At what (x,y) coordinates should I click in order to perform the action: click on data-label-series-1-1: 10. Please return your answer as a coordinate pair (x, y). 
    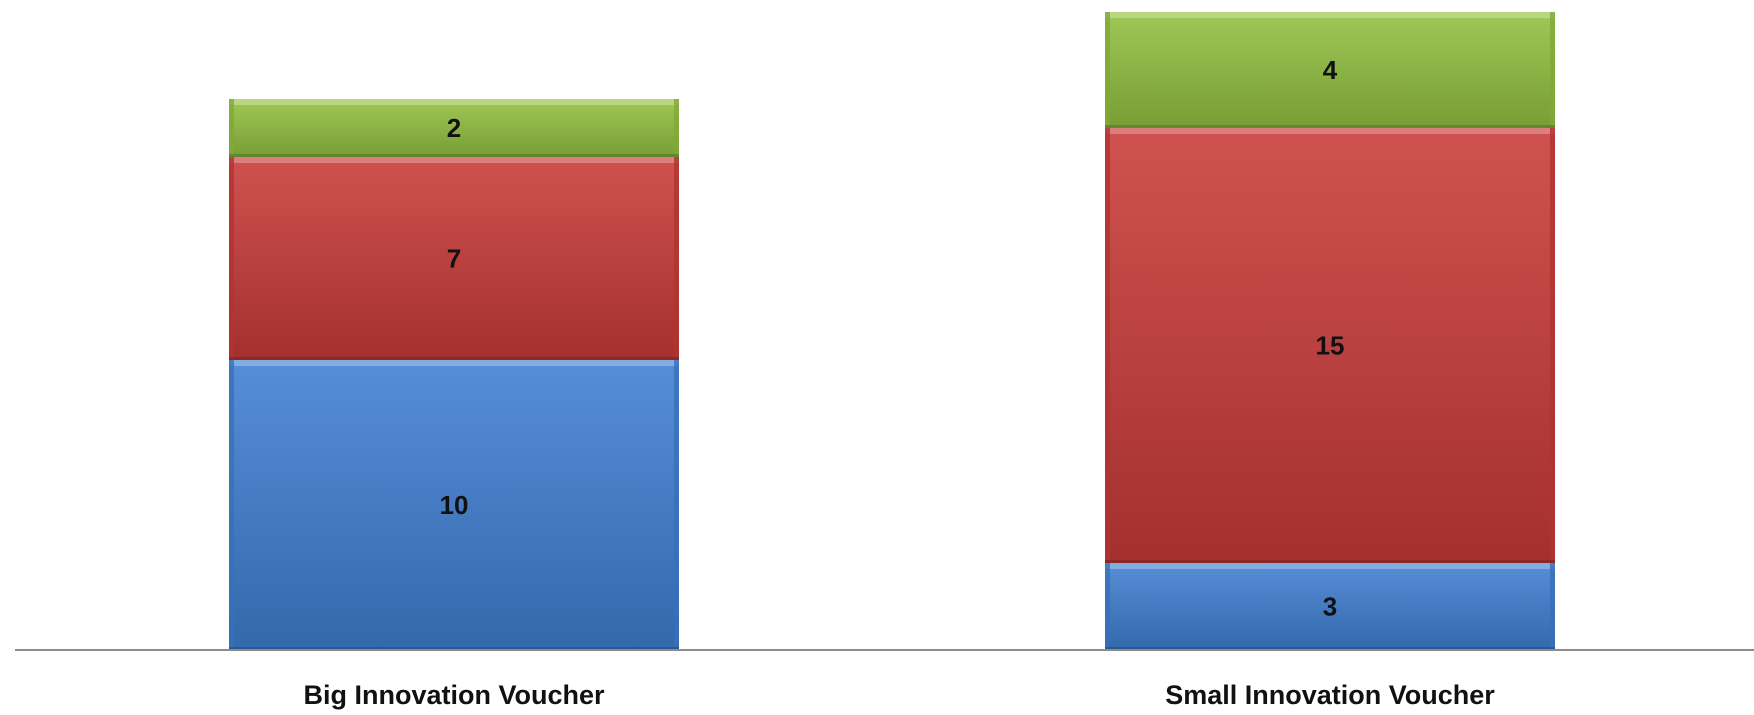
    Looking at the image, I should click on (454, 505).